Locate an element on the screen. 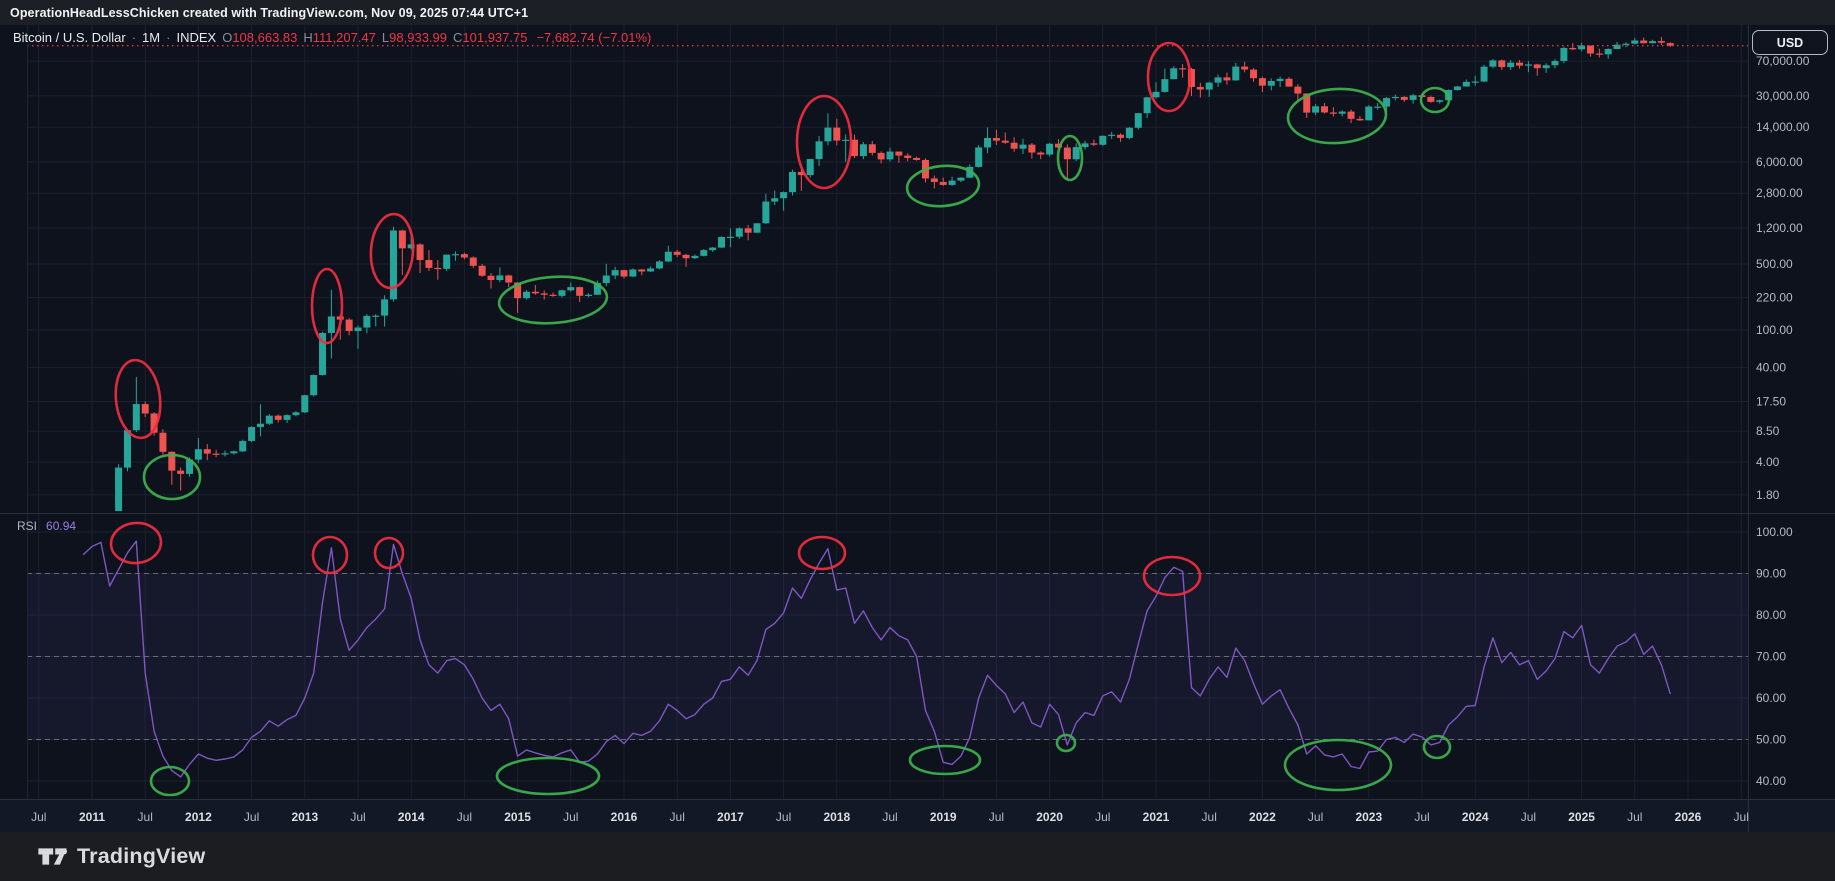 The image size is (1835, 881). rsi-value: 60.94 is located at coordinates (61, 526).